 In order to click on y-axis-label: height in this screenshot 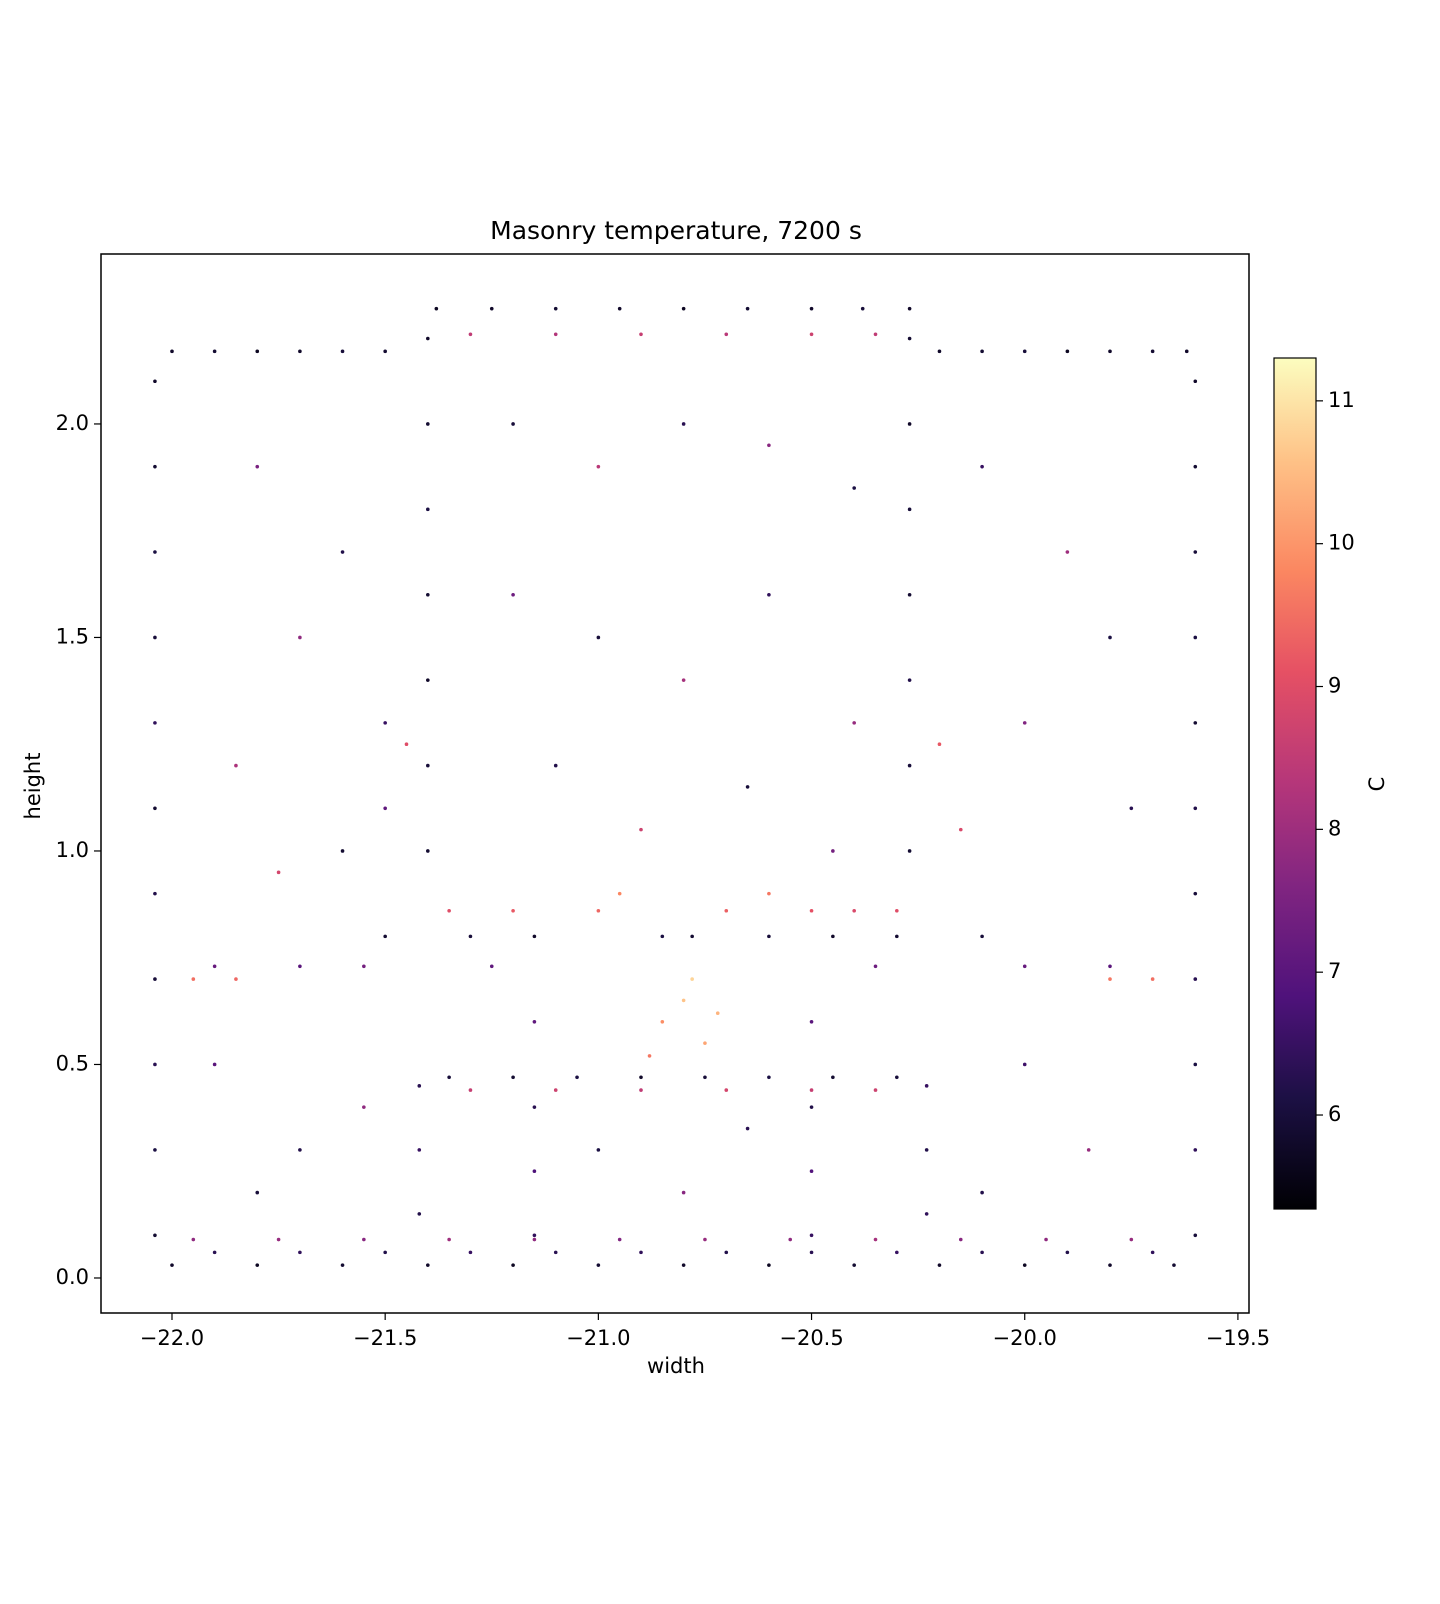, I will do `click(33, 786)`.